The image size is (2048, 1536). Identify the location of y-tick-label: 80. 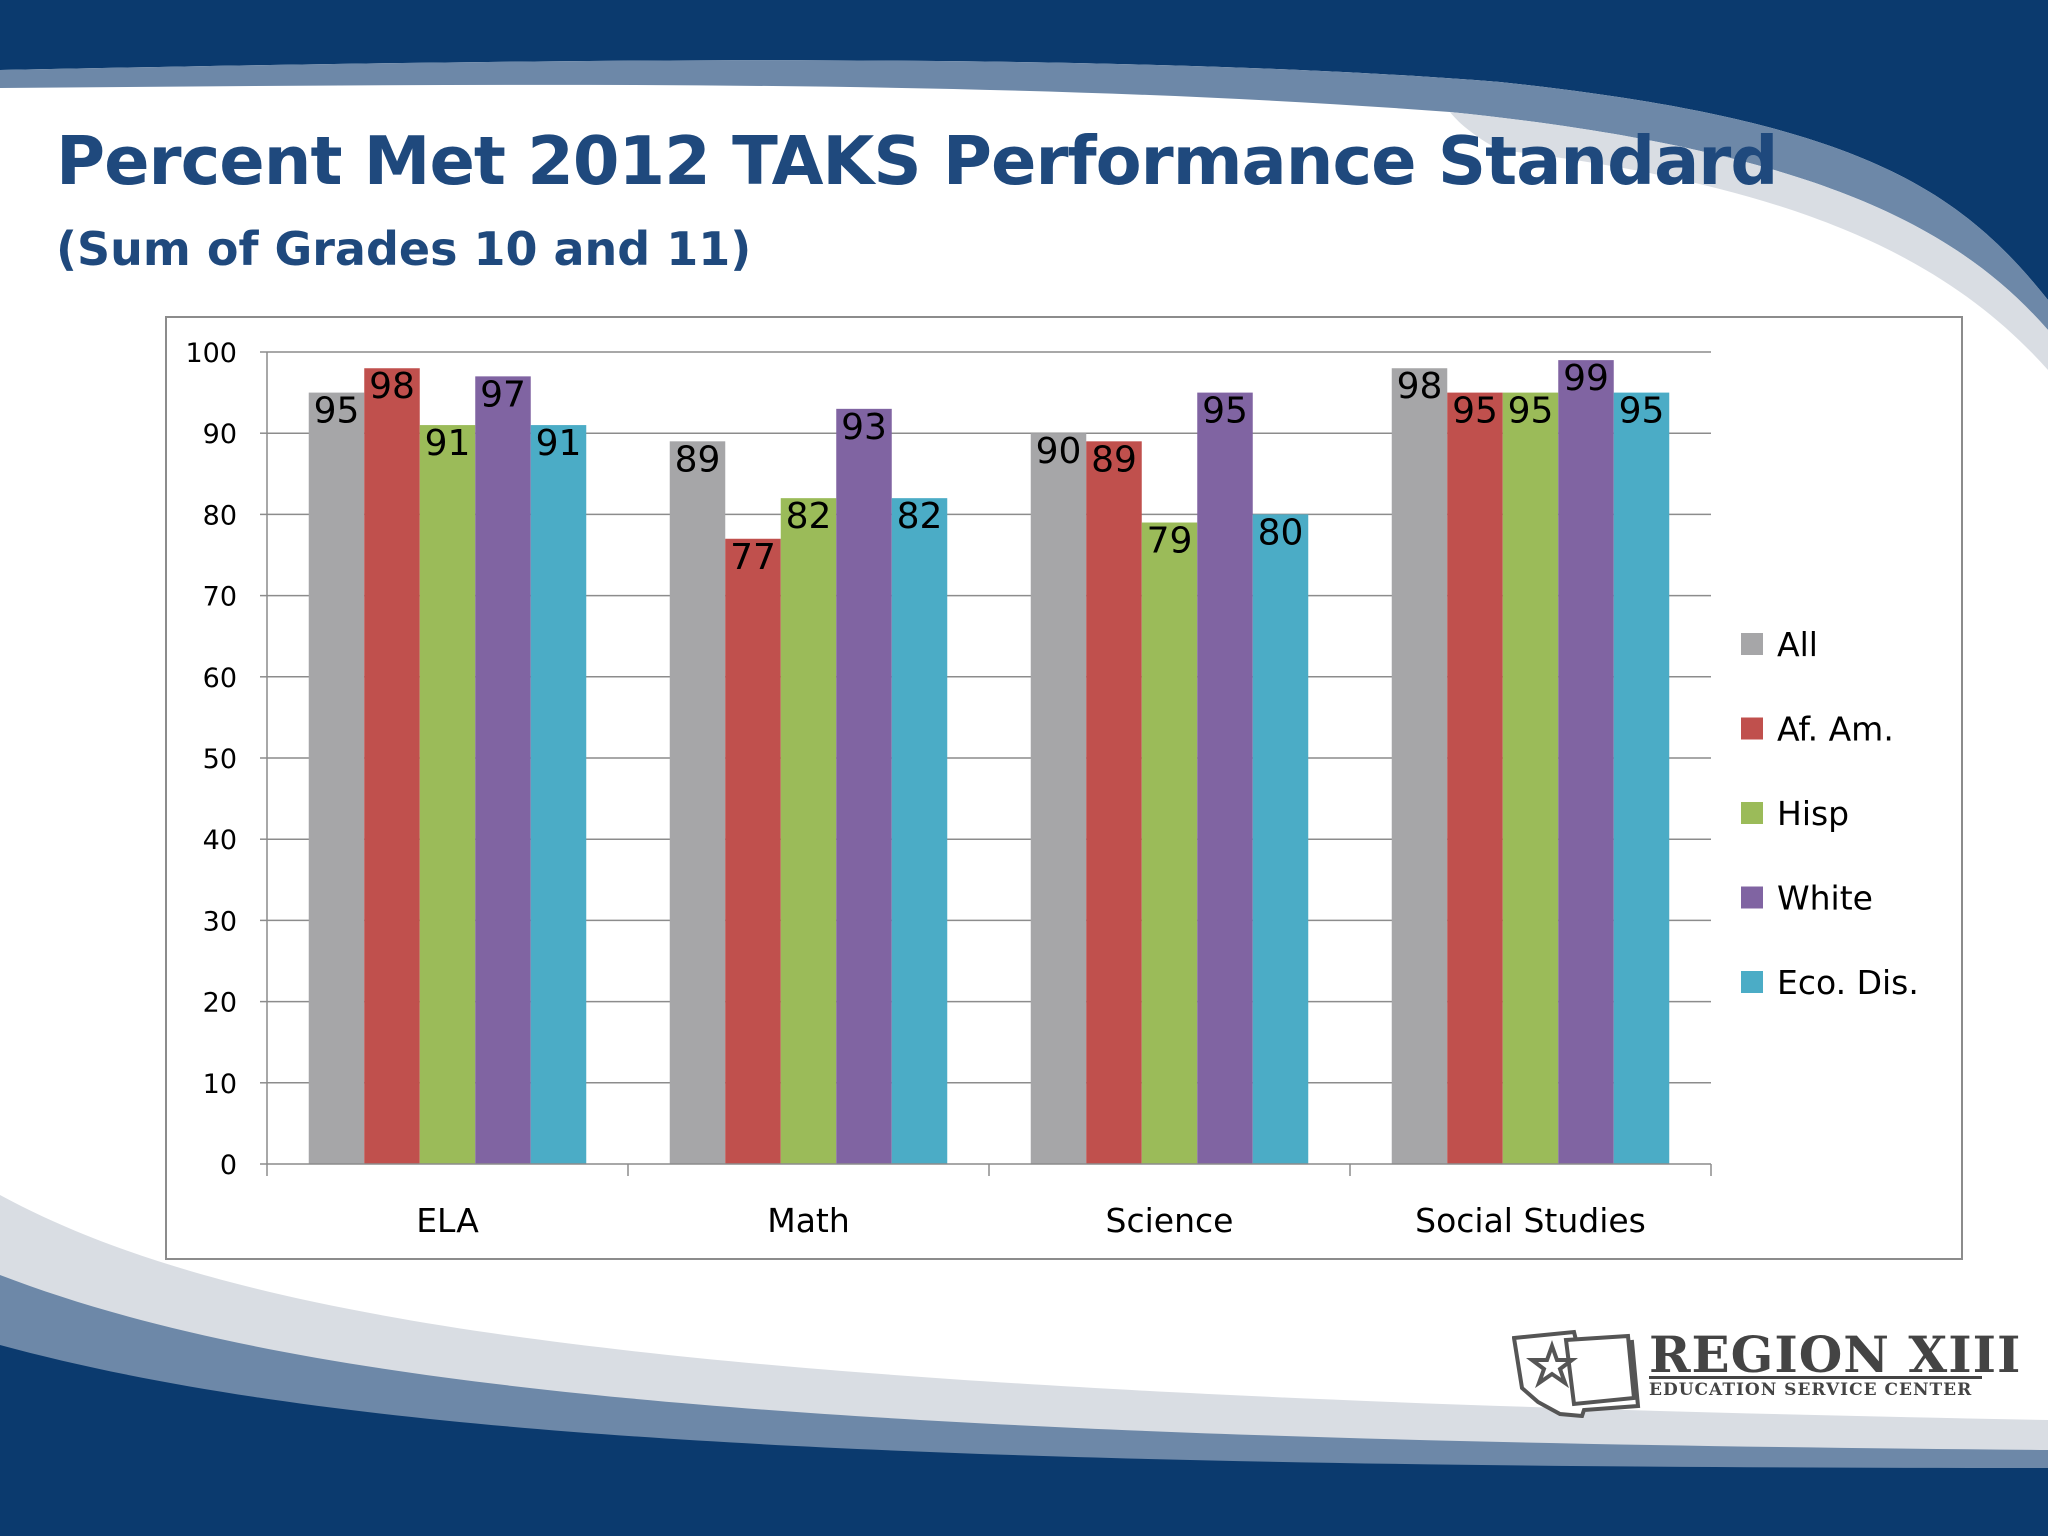
(220, 515).